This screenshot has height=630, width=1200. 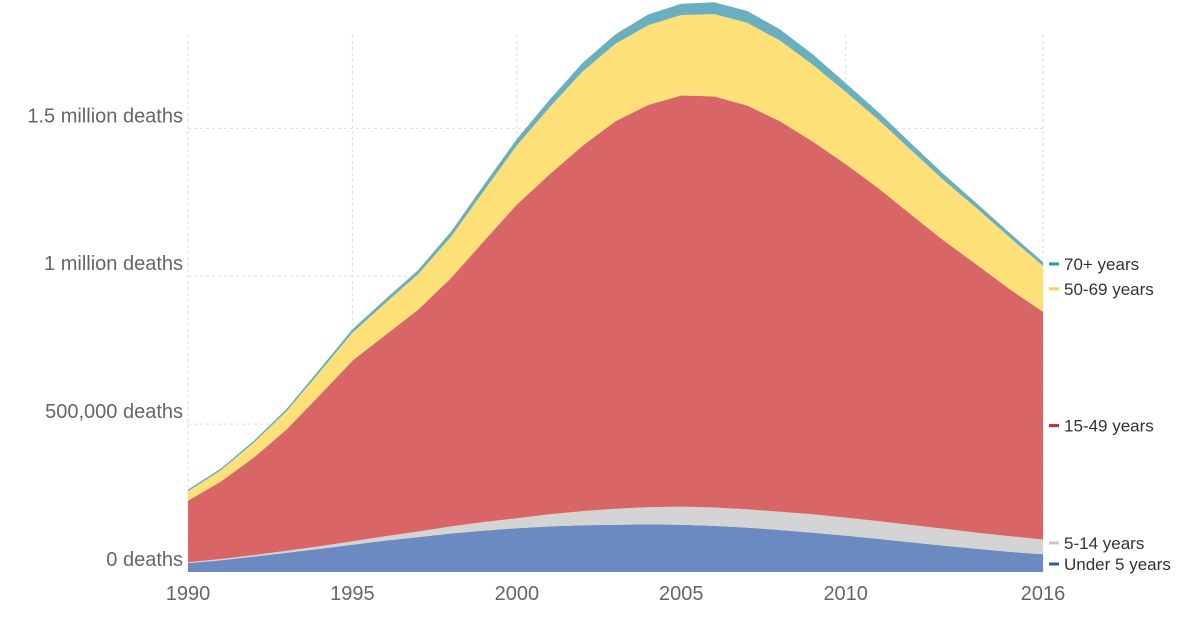 What do you see at coordinates (681, 594) in the screenshot?
I see `x-tick-label: 2005` at bounding box center [681, 594].